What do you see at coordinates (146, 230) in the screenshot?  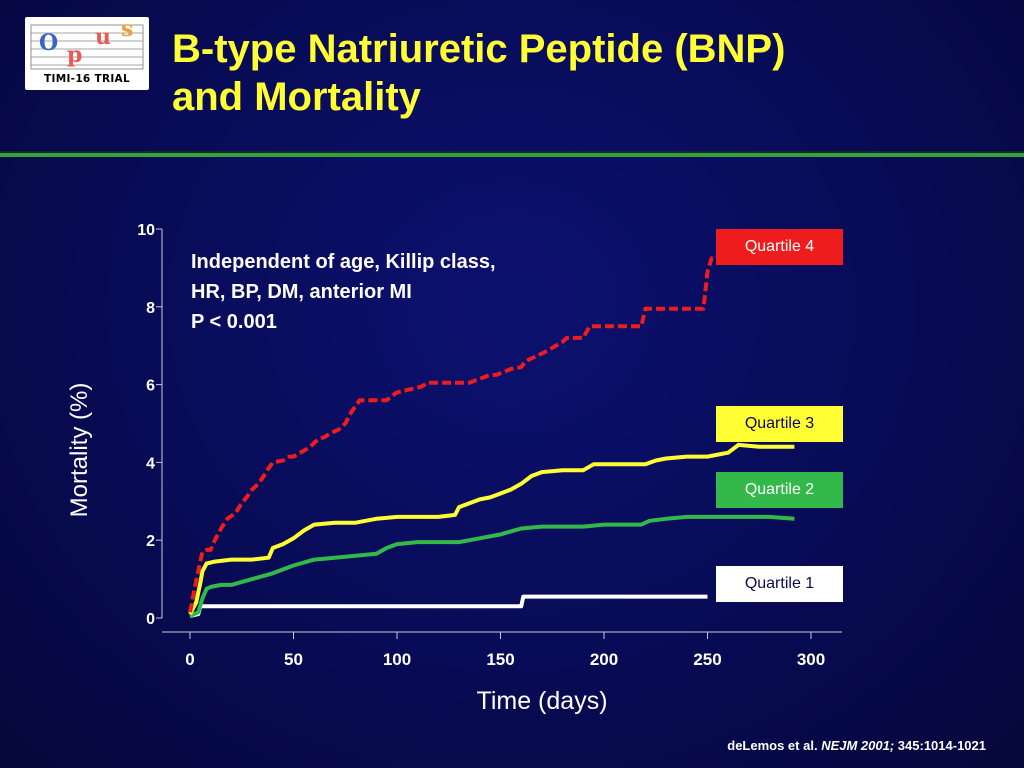 I see `y-tick-label: 10` at bounding box center [146, 230].